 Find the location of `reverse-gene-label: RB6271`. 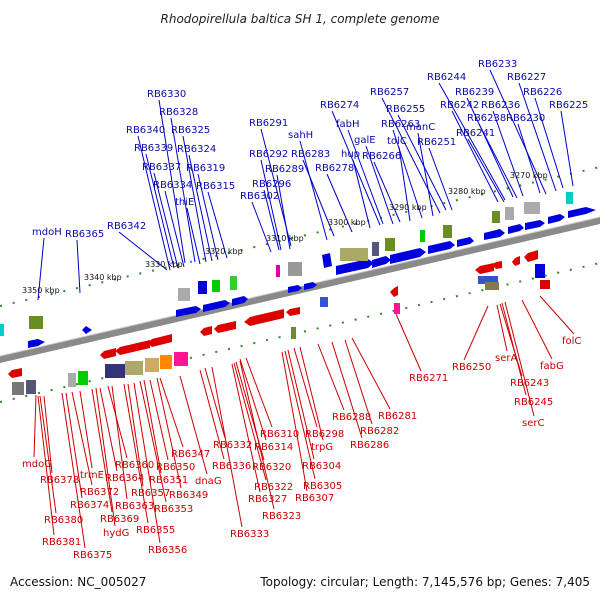

reverse-gene-label: RB6271 is located at coordinates (428, 378).